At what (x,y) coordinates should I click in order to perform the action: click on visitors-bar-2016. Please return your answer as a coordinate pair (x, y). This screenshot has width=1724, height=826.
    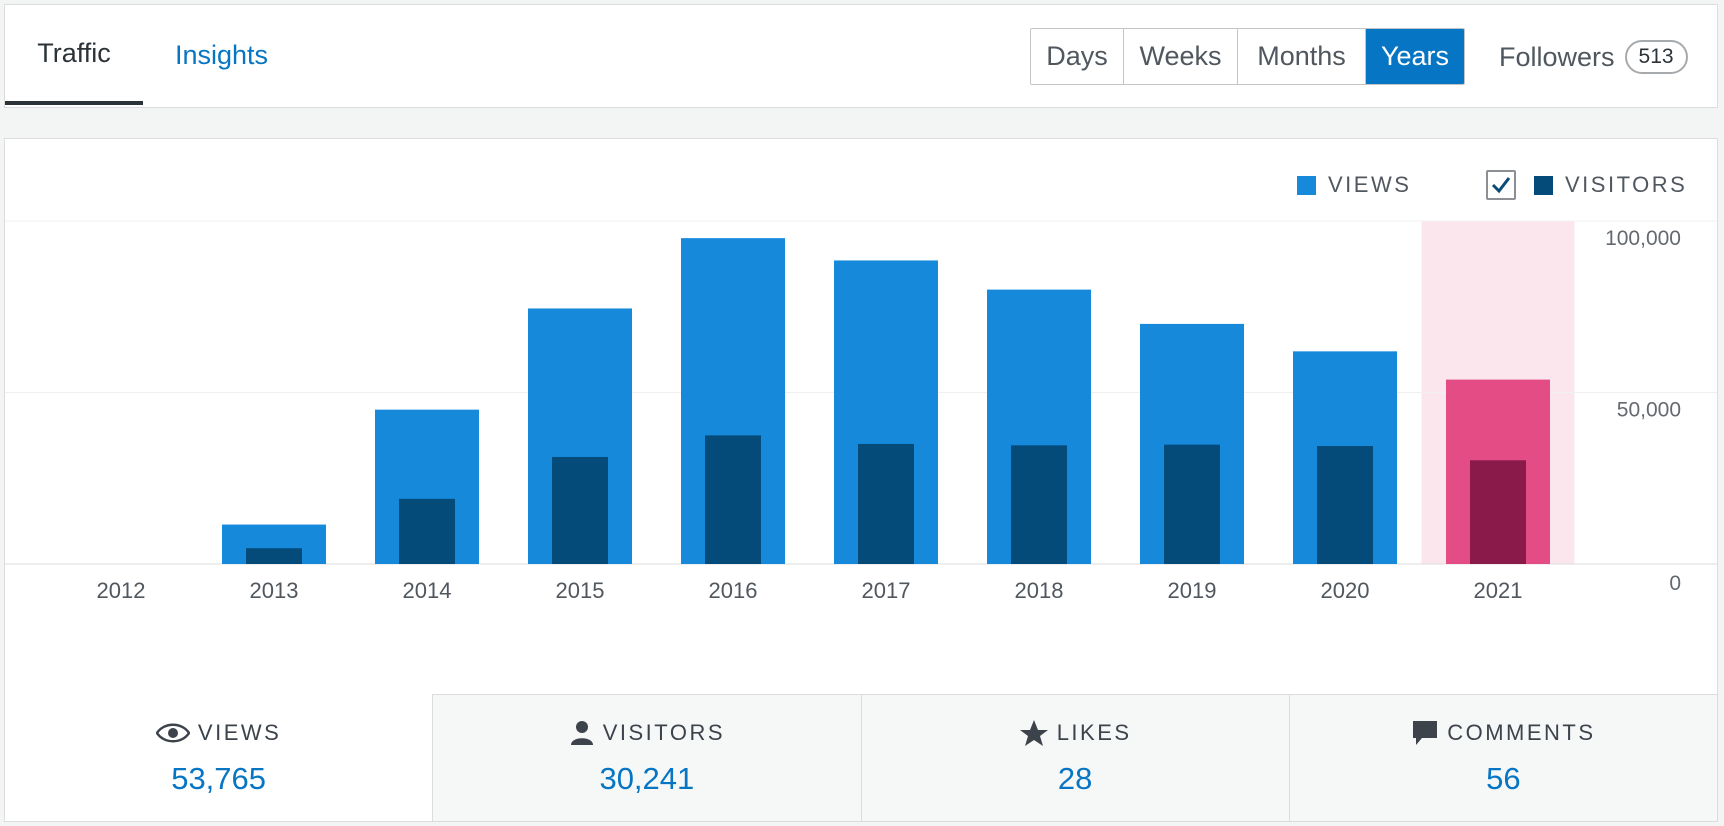
    Looking at the image, I should click on (733, 499).